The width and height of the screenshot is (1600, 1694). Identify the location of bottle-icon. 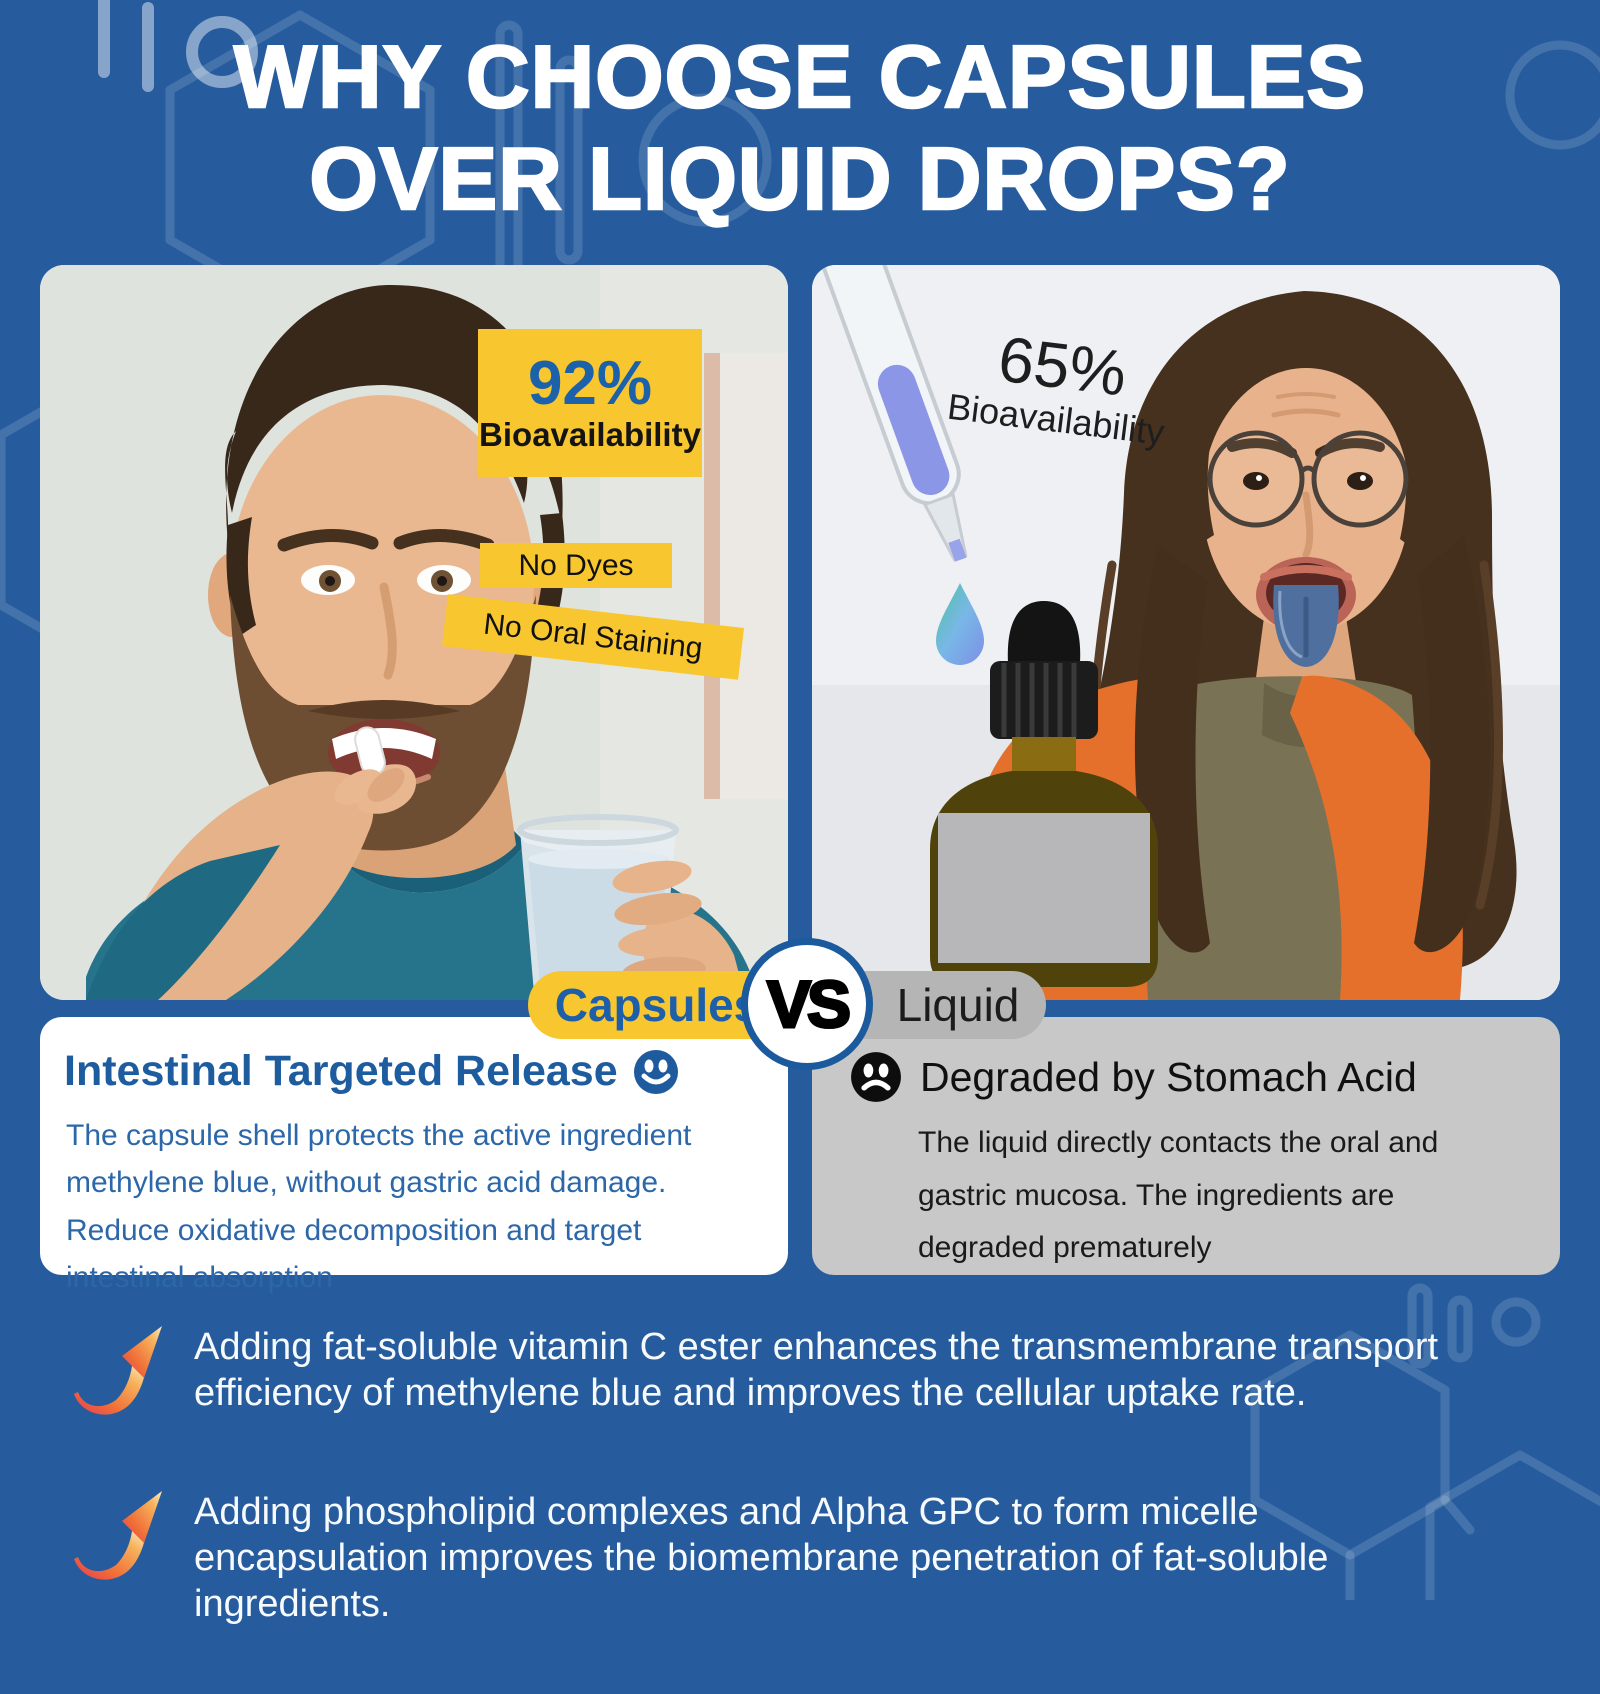
(1044, 794).